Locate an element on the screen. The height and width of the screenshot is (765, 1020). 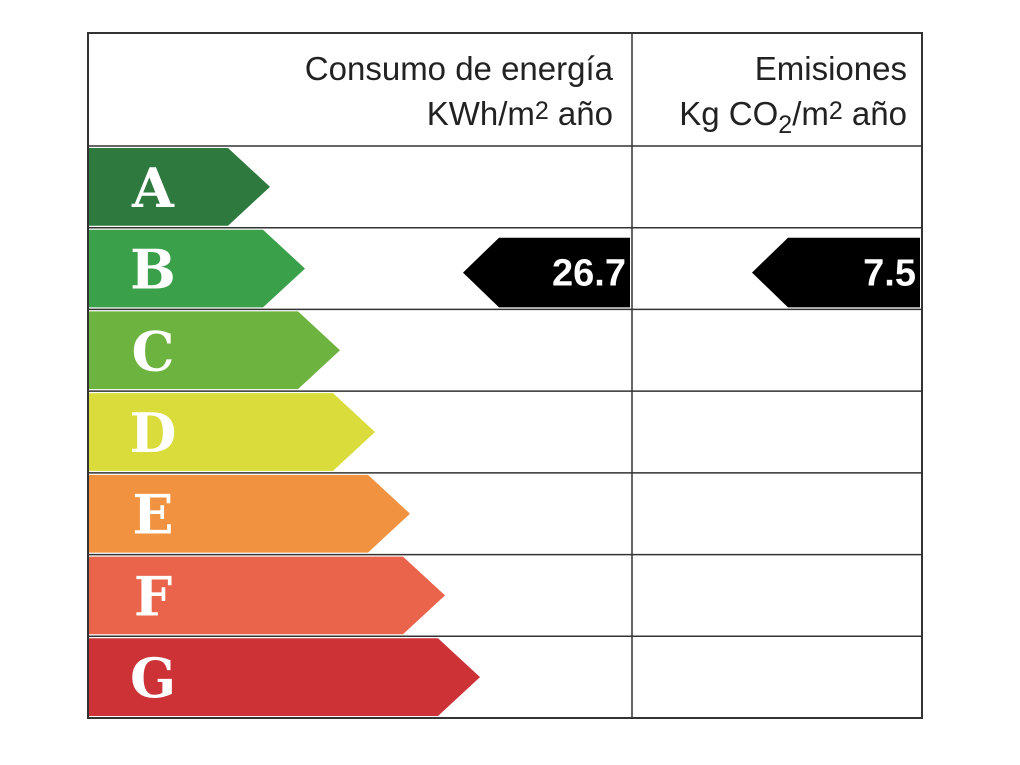
rating-value: 26.7 is located at coordinates (589, 274).